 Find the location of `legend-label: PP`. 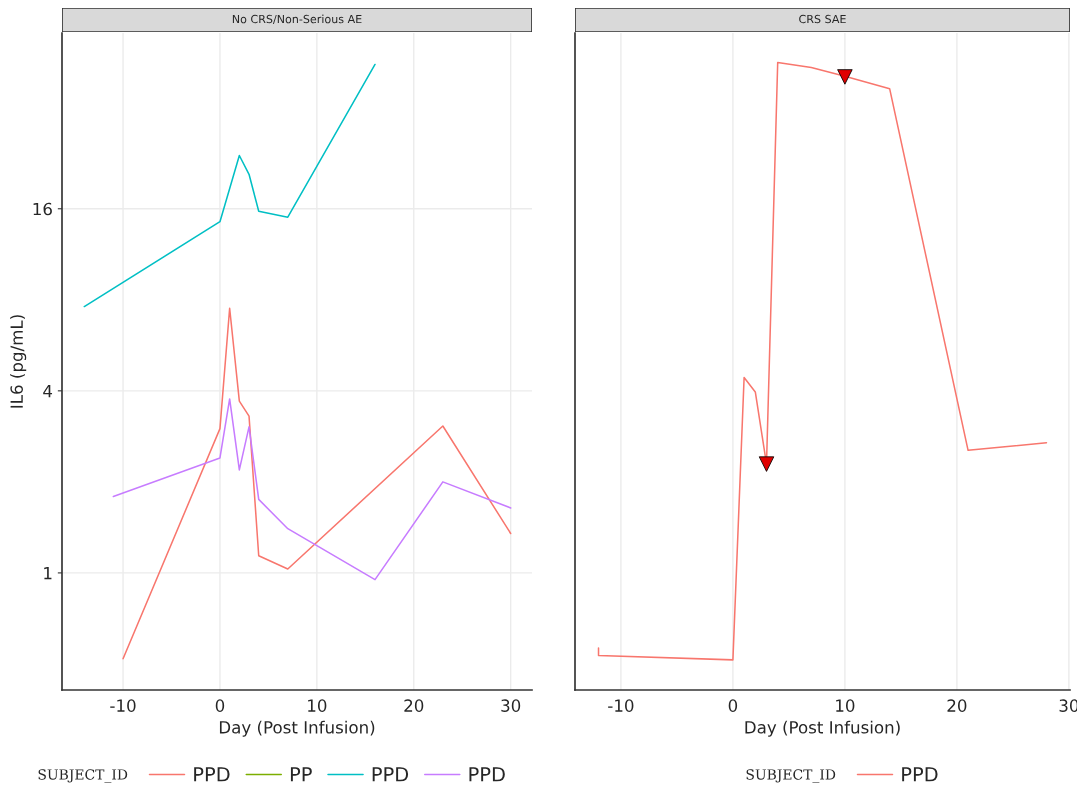

legend-label: PP is located at coordinates (301, 774).